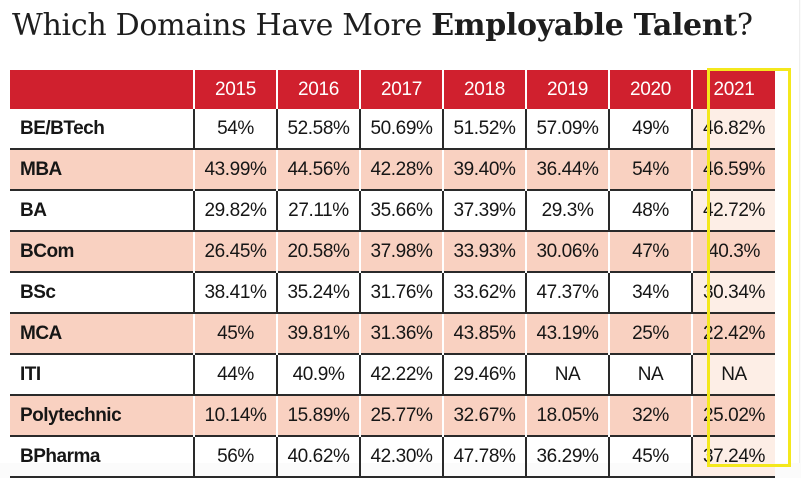 This screenshot has height=478, width=801. Describe the element at coordinates (318, 456) in the screenshot. I see `table-cell: 40.62%` at that location.